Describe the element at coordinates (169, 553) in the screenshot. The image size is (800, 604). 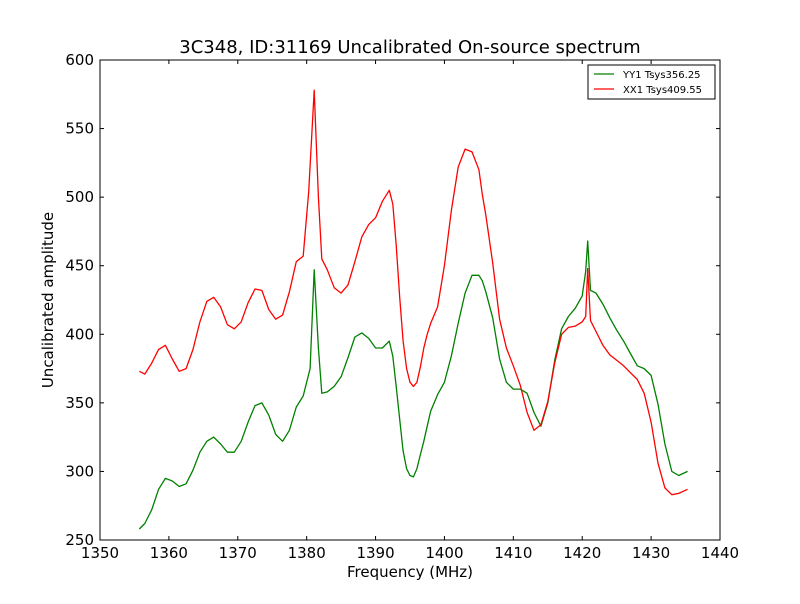
I see `x-tick-label: 1360` at that location.